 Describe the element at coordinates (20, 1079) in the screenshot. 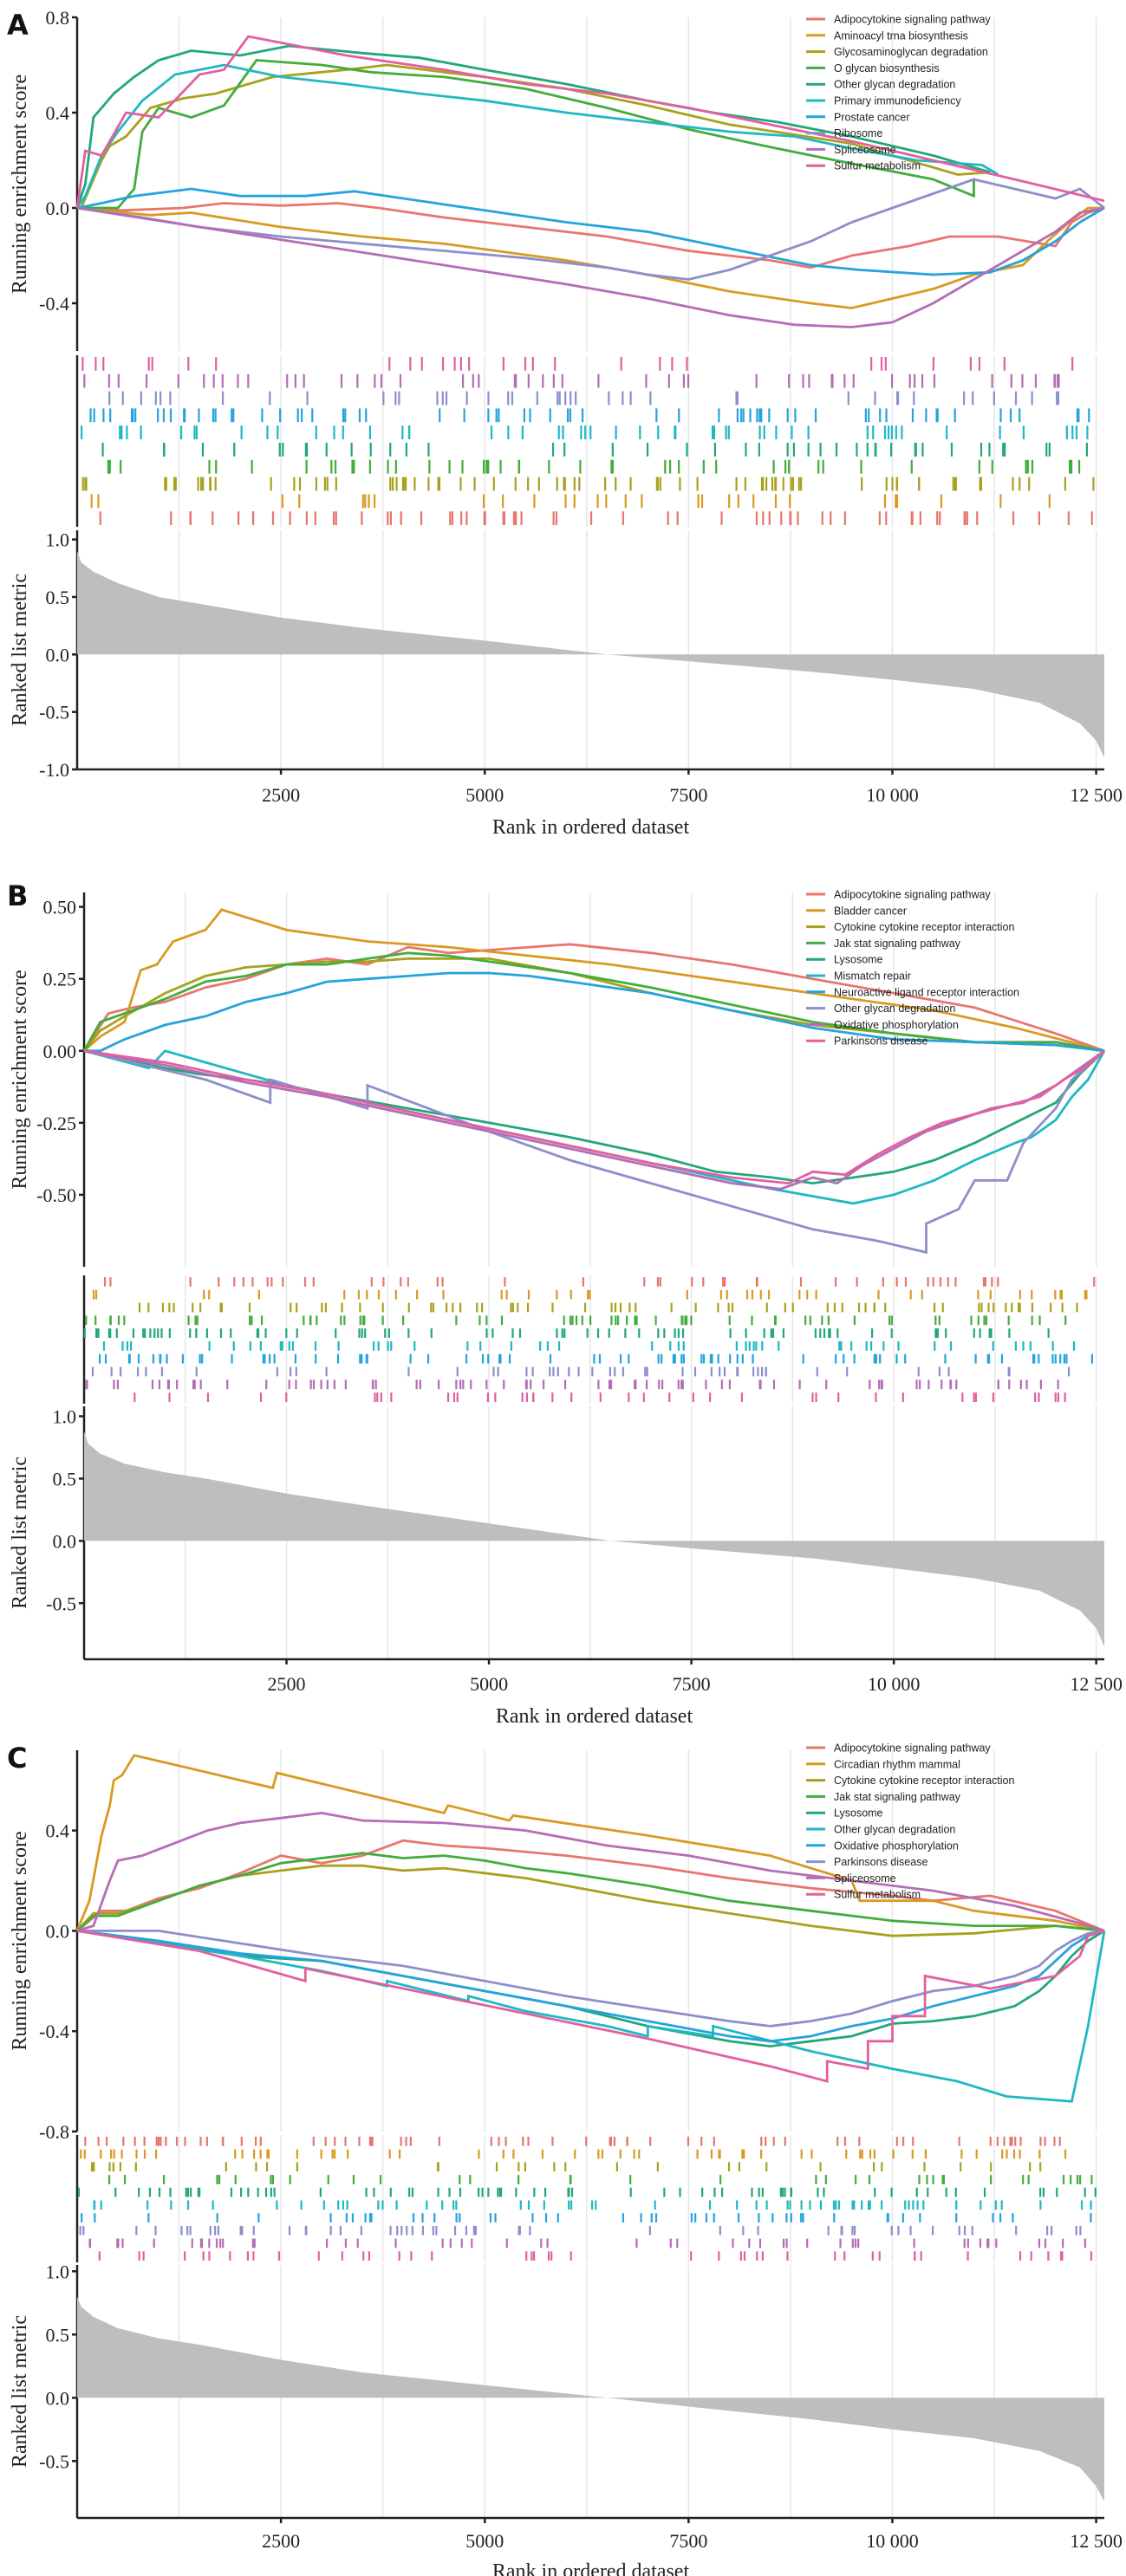

I see `y-axis-title-es: Running enrichment score` at that location.